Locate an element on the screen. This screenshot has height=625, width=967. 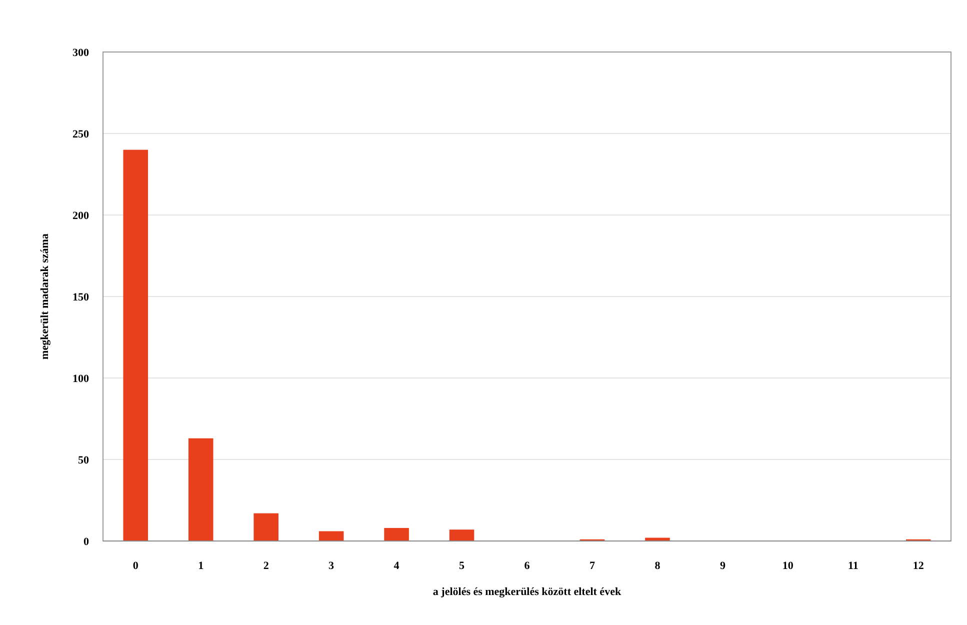
x-tick-label: 6 is located at coordinates (527, 566).